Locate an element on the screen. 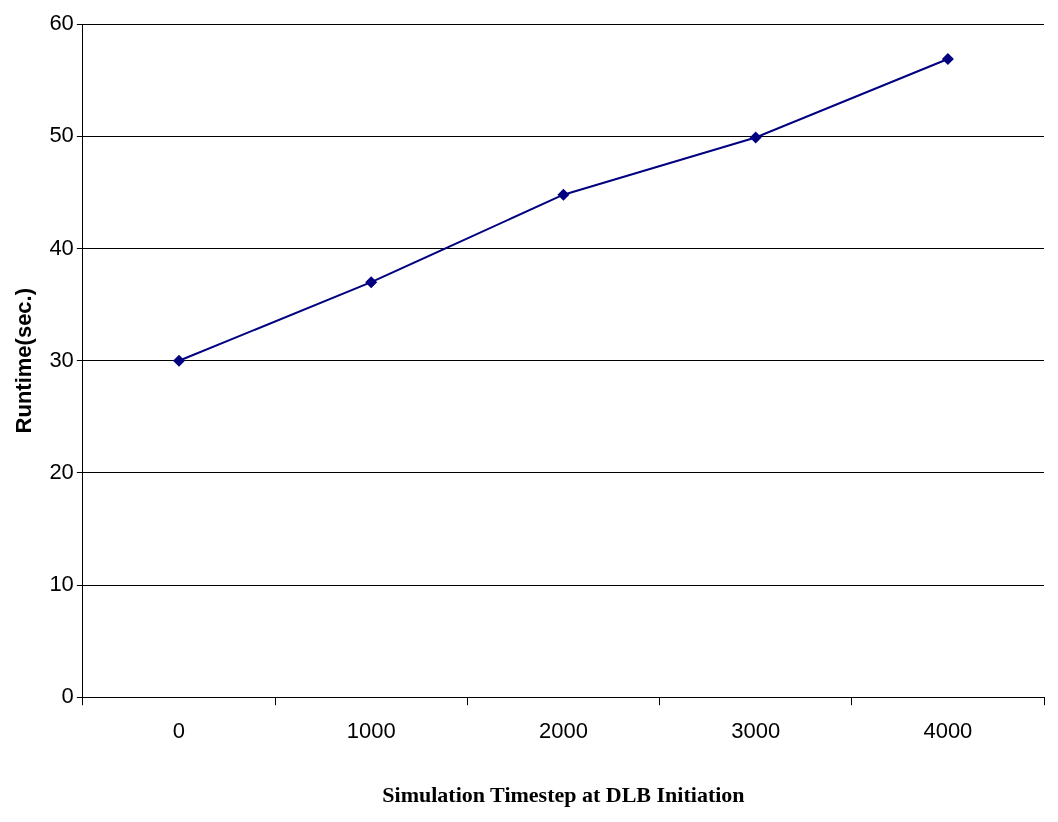 Image resolution: width=1058 pixels, height=822 pixels. x-tick-label: 0 is located at coordinates (179, 731).